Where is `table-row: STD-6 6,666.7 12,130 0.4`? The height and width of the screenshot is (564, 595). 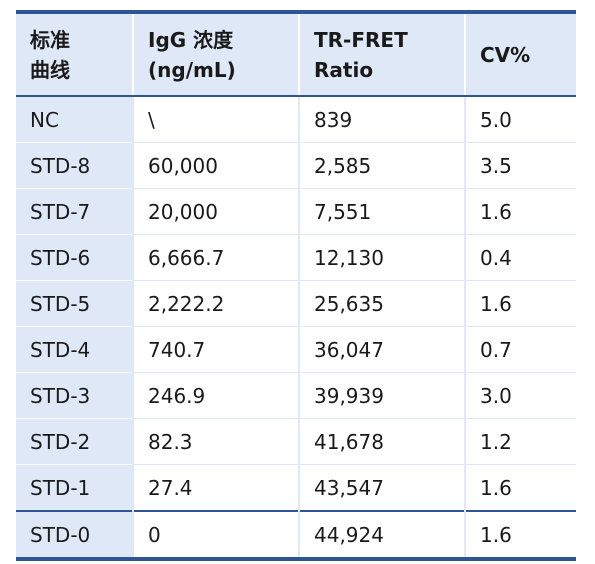 table-row: STD-6 6,666.7 12,130 0.4 is located at coordinates (296, 257).